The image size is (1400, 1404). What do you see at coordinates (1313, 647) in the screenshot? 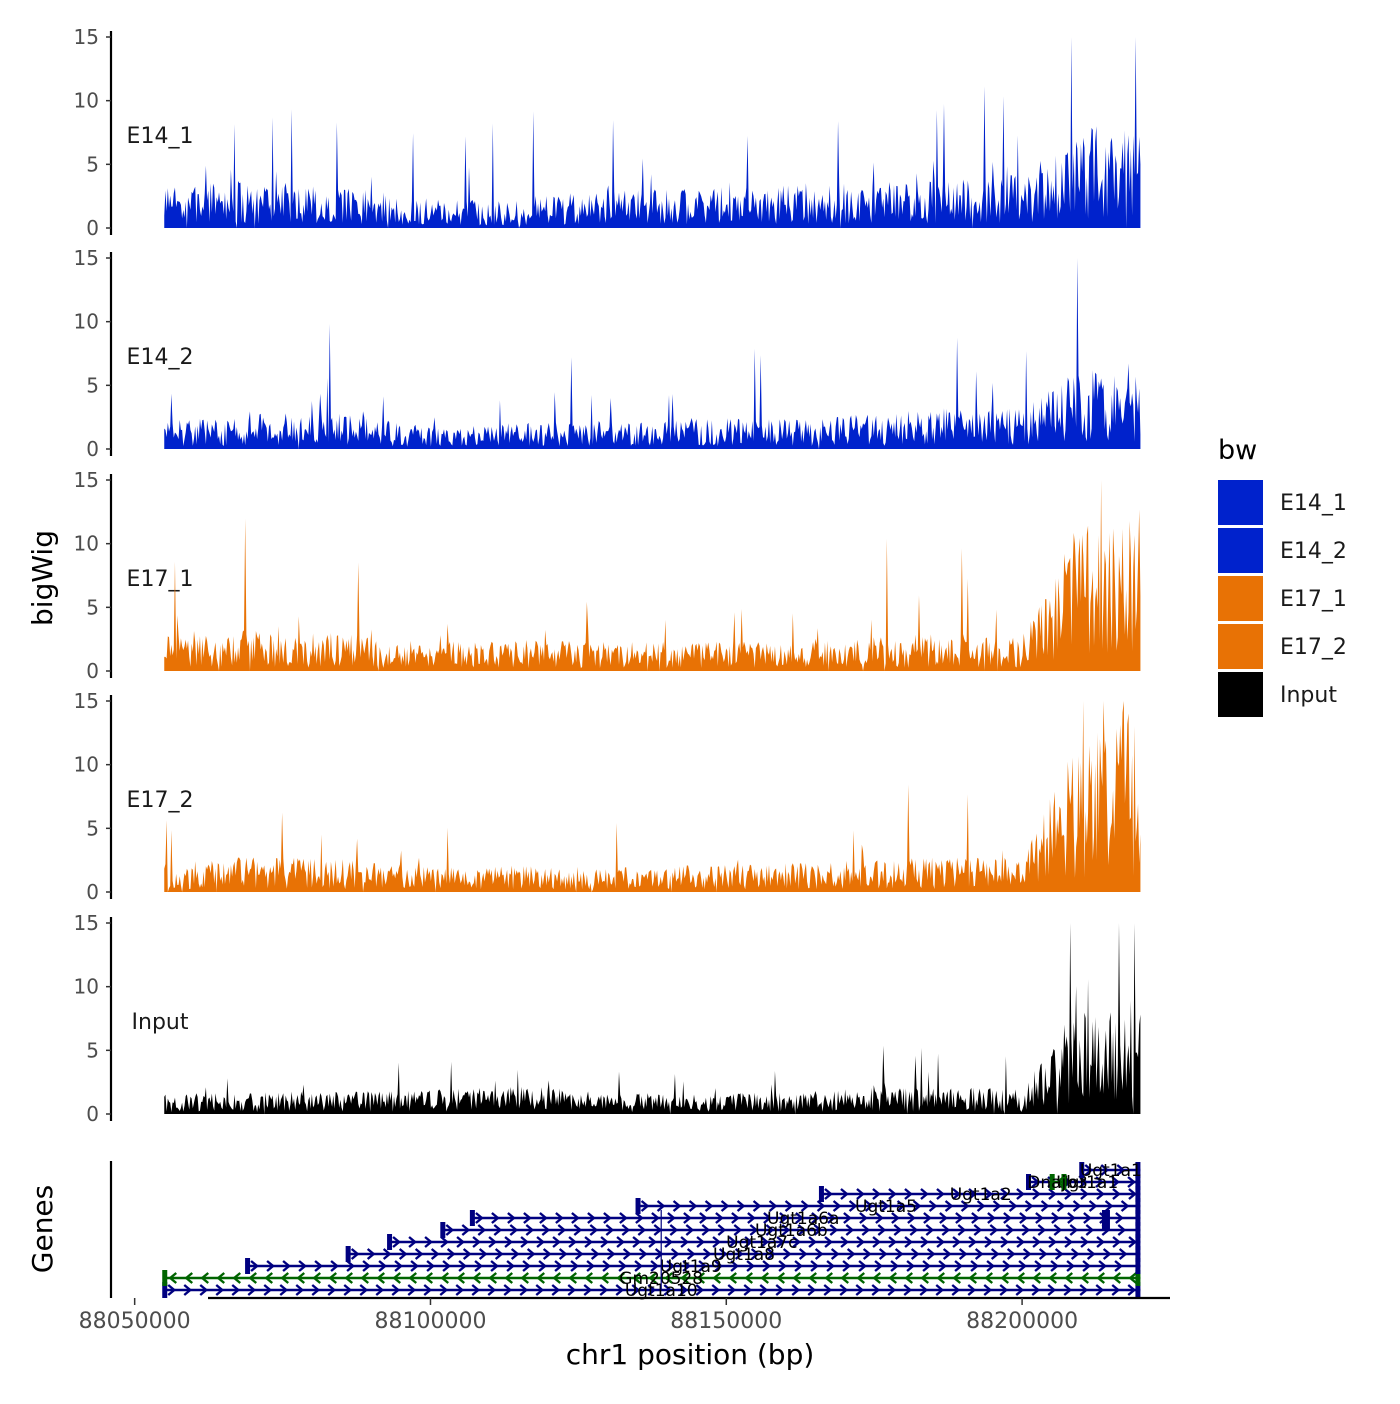
I see `legend-label-e17-2: E17_2` at bounding box center [1313, 647].